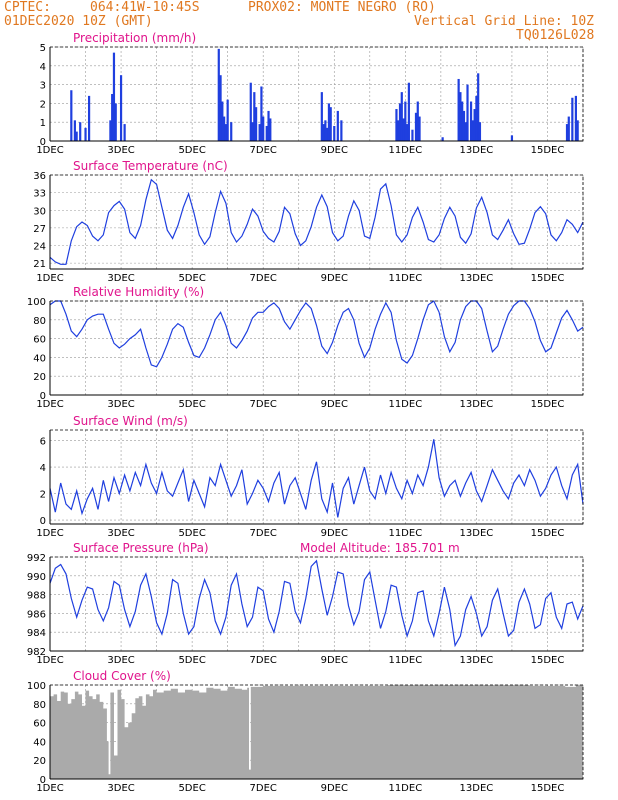  I want to click on cloud-cover-xtick-label: 7DEC, so click(263, 788).